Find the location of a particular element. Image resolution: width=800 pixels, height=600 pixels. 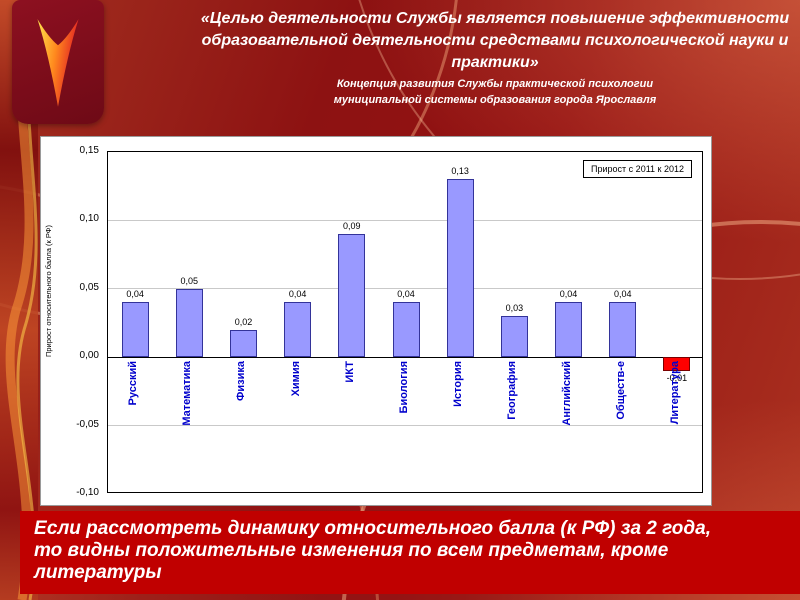

category-label: География is located at coordinates (512, 390).